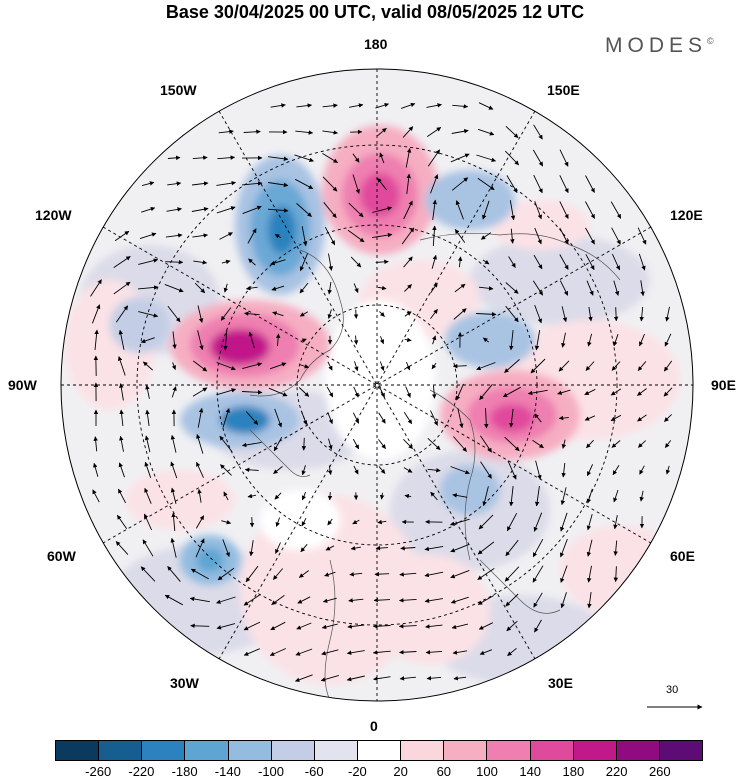 This screenshot has height=783, width=750. Describe the element at coordinates (357, 771) in the screenshot. I see `colorbar-tick-label: -20` at that location.